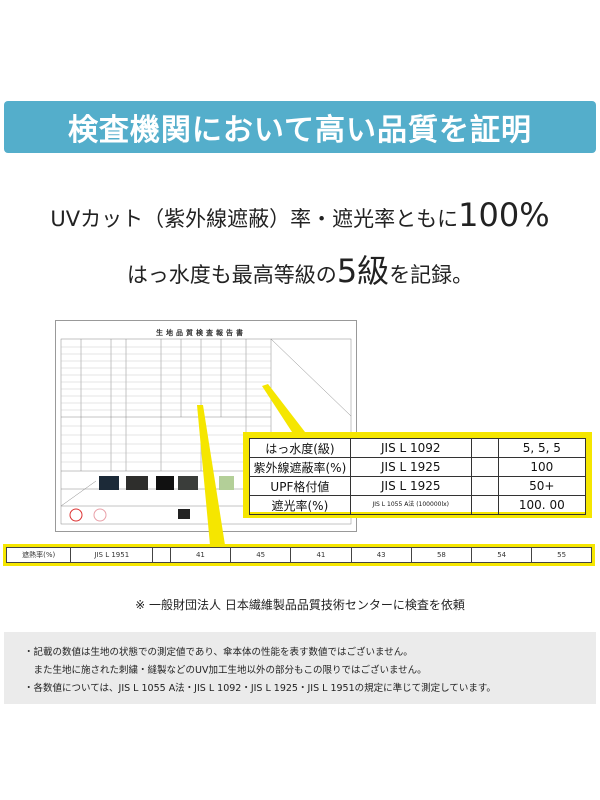 The height and width of the screenshot is (800, 600). Describe the element at coordinates (300, 605) in the screenshot. I see `inspection-footnote: ※ 一般財団法人 日本繊維製品品質技術センターに検査を依頼` at that location.